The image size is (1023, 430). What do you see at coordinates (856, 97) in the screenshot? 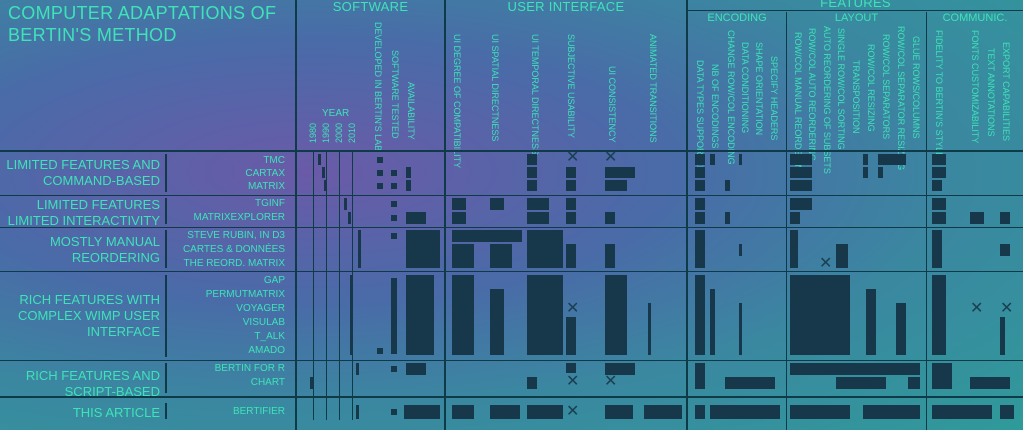
I see `col-transposition: TRANSPOSITION` at bounding box center [856, 97].